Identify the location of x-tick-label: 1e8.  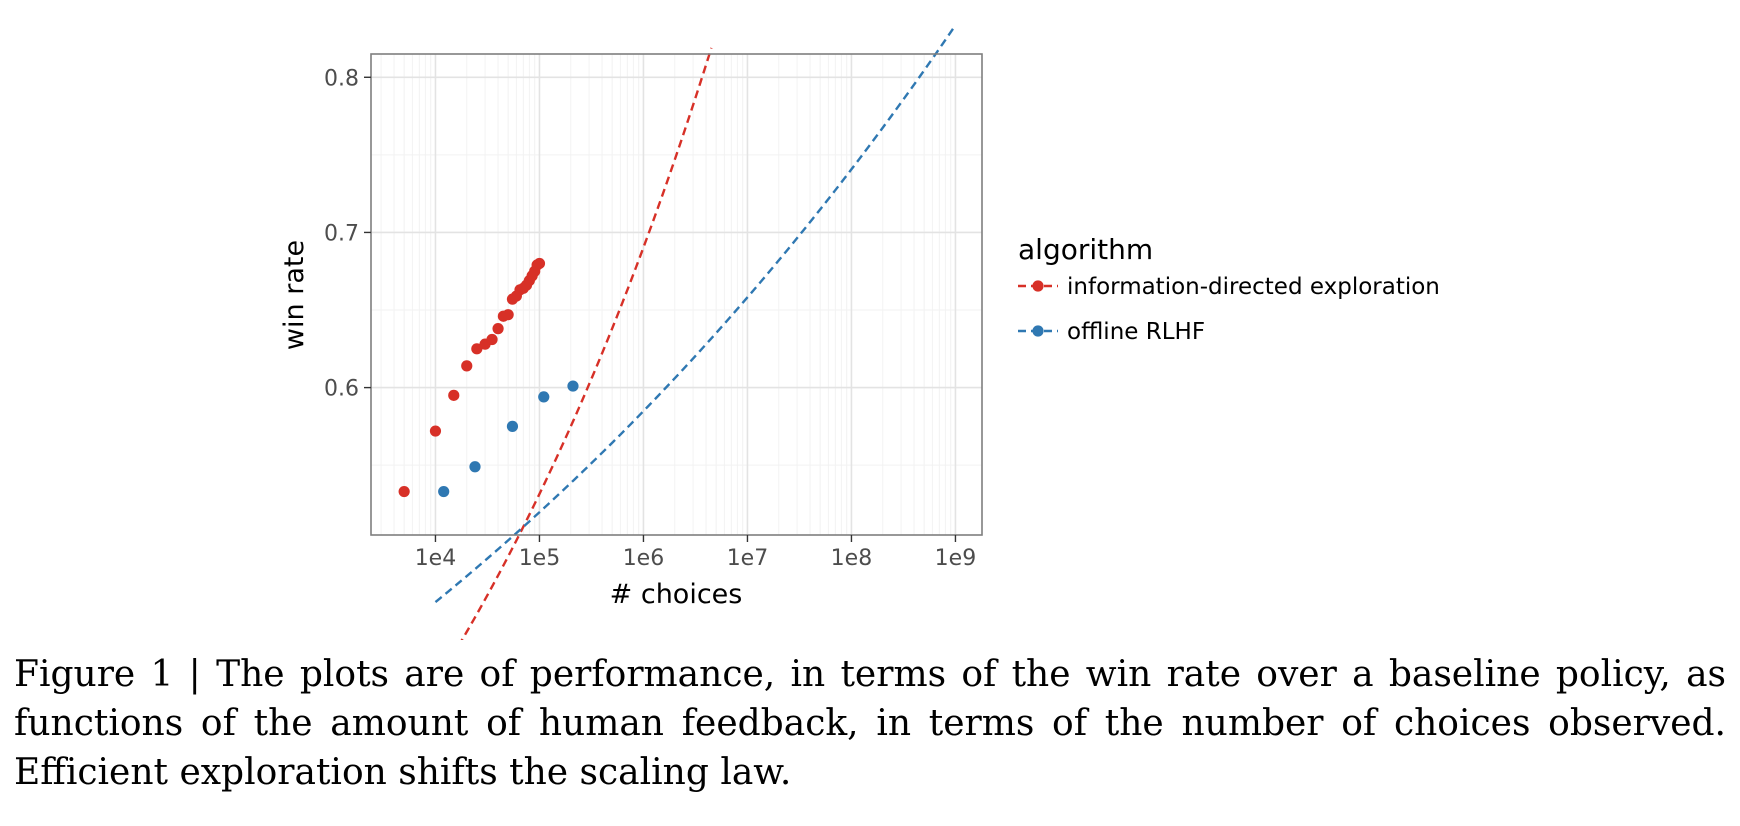
(852, 558).